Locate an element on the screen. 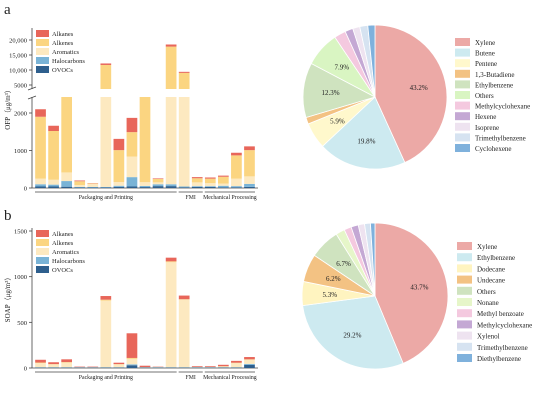  legend-label: Xylene is located at coordinates (485, 43).